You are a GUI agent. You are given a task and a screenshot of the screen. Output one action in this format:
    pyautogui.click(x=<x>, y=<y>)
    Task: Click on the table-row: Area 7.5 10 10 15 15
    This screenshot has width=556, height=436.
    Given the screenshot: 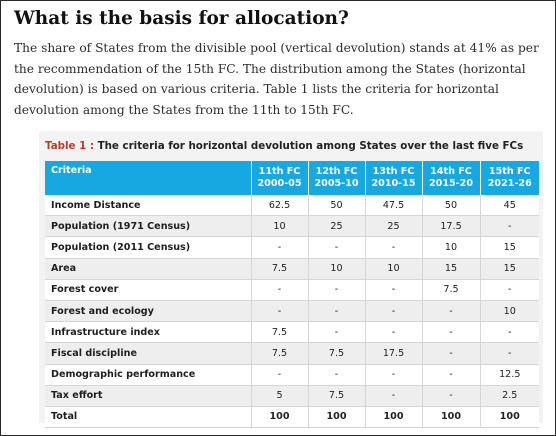 What is the action you would take?
    pyautogui.click(x=292, y=269)
    